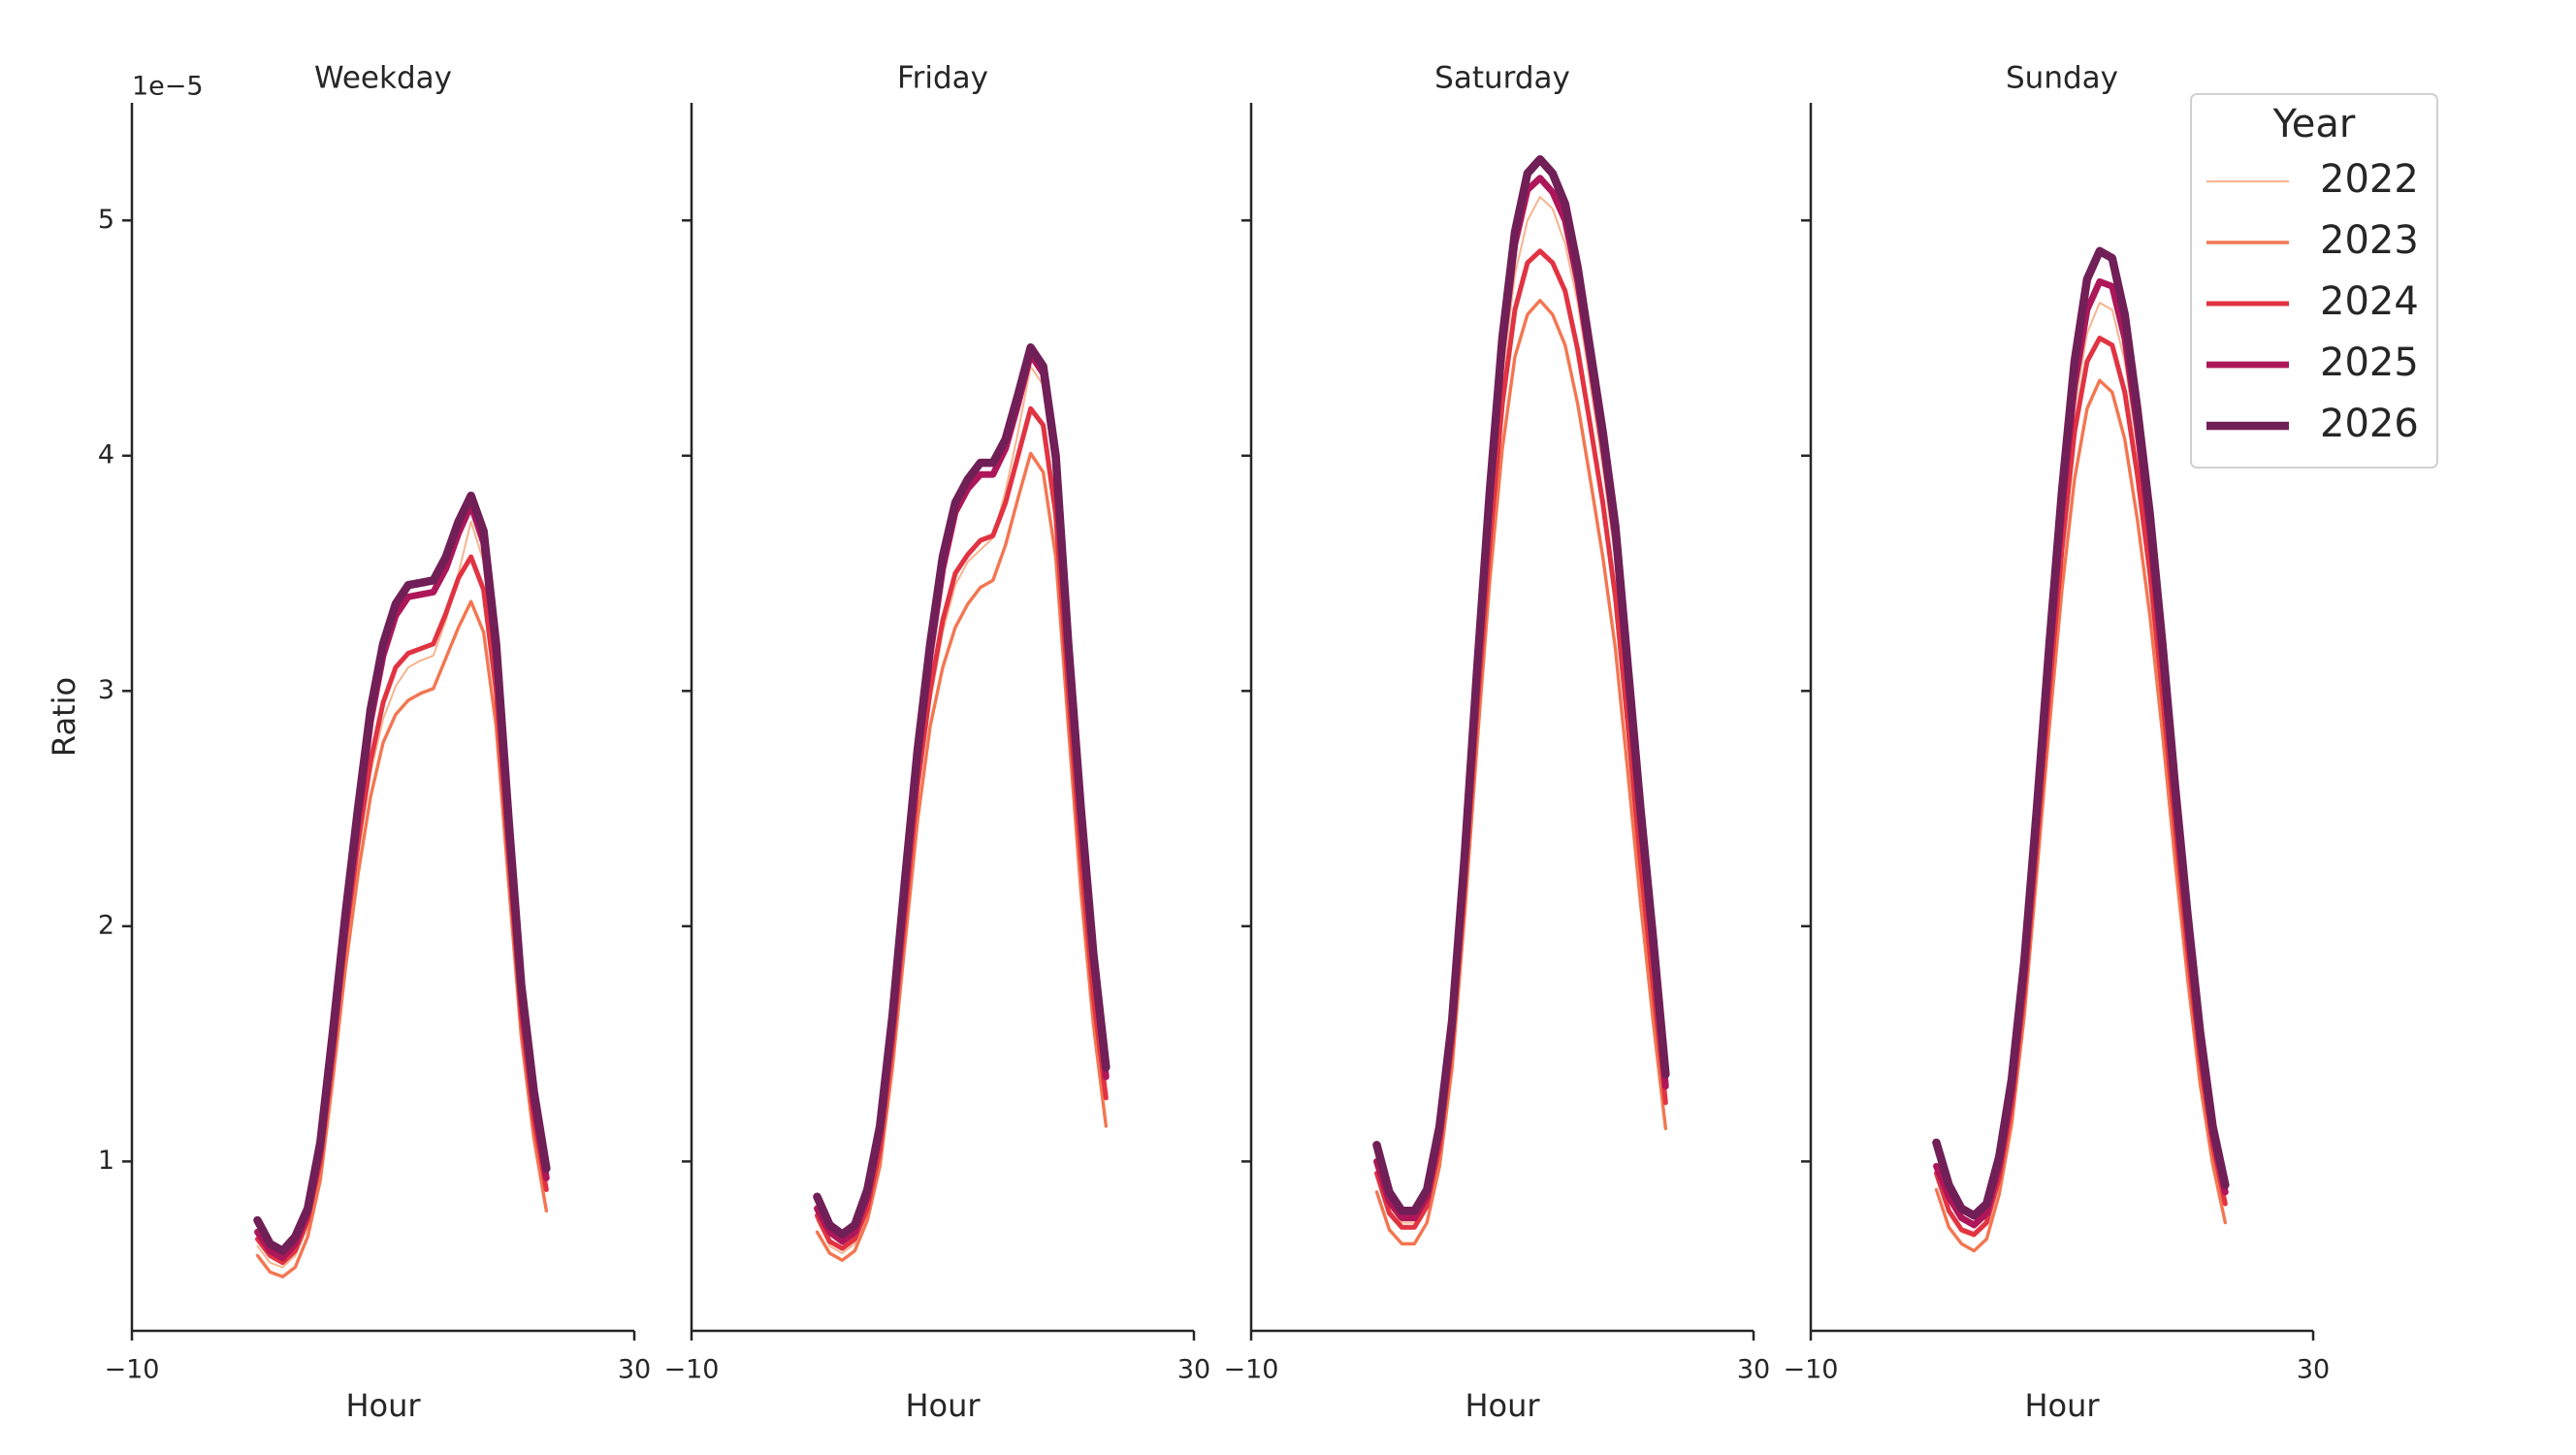 The width and height of the screenshot is (2576, 1455). What do you see at coordinates (168, 87) in the screenshot?
I see `offset-text: 1e−5` at bounding box center [168, 87].